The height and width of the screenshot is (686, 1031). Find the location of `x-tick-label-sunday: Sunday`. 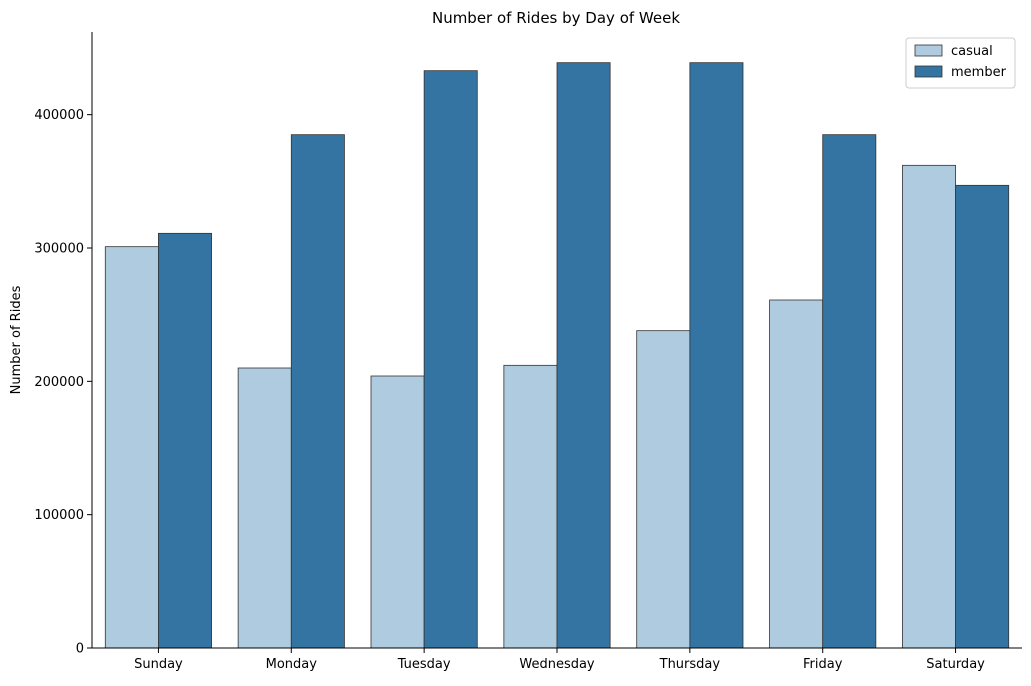

x-tick-label-sunday: Sunday is located at coordinates (158, 664).